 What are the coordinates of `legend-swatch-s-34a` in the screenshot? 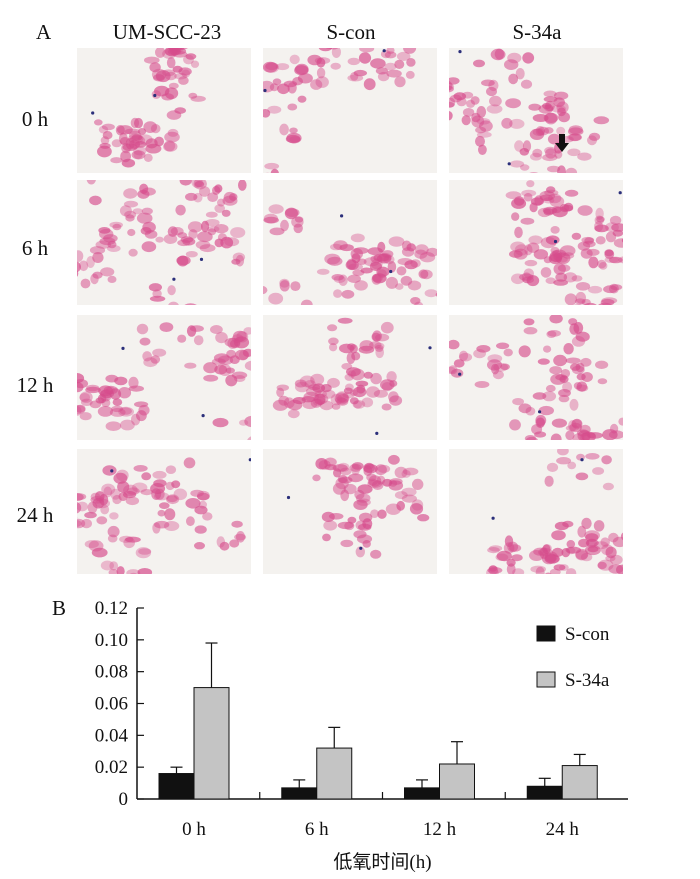 It's located at (546, 679).